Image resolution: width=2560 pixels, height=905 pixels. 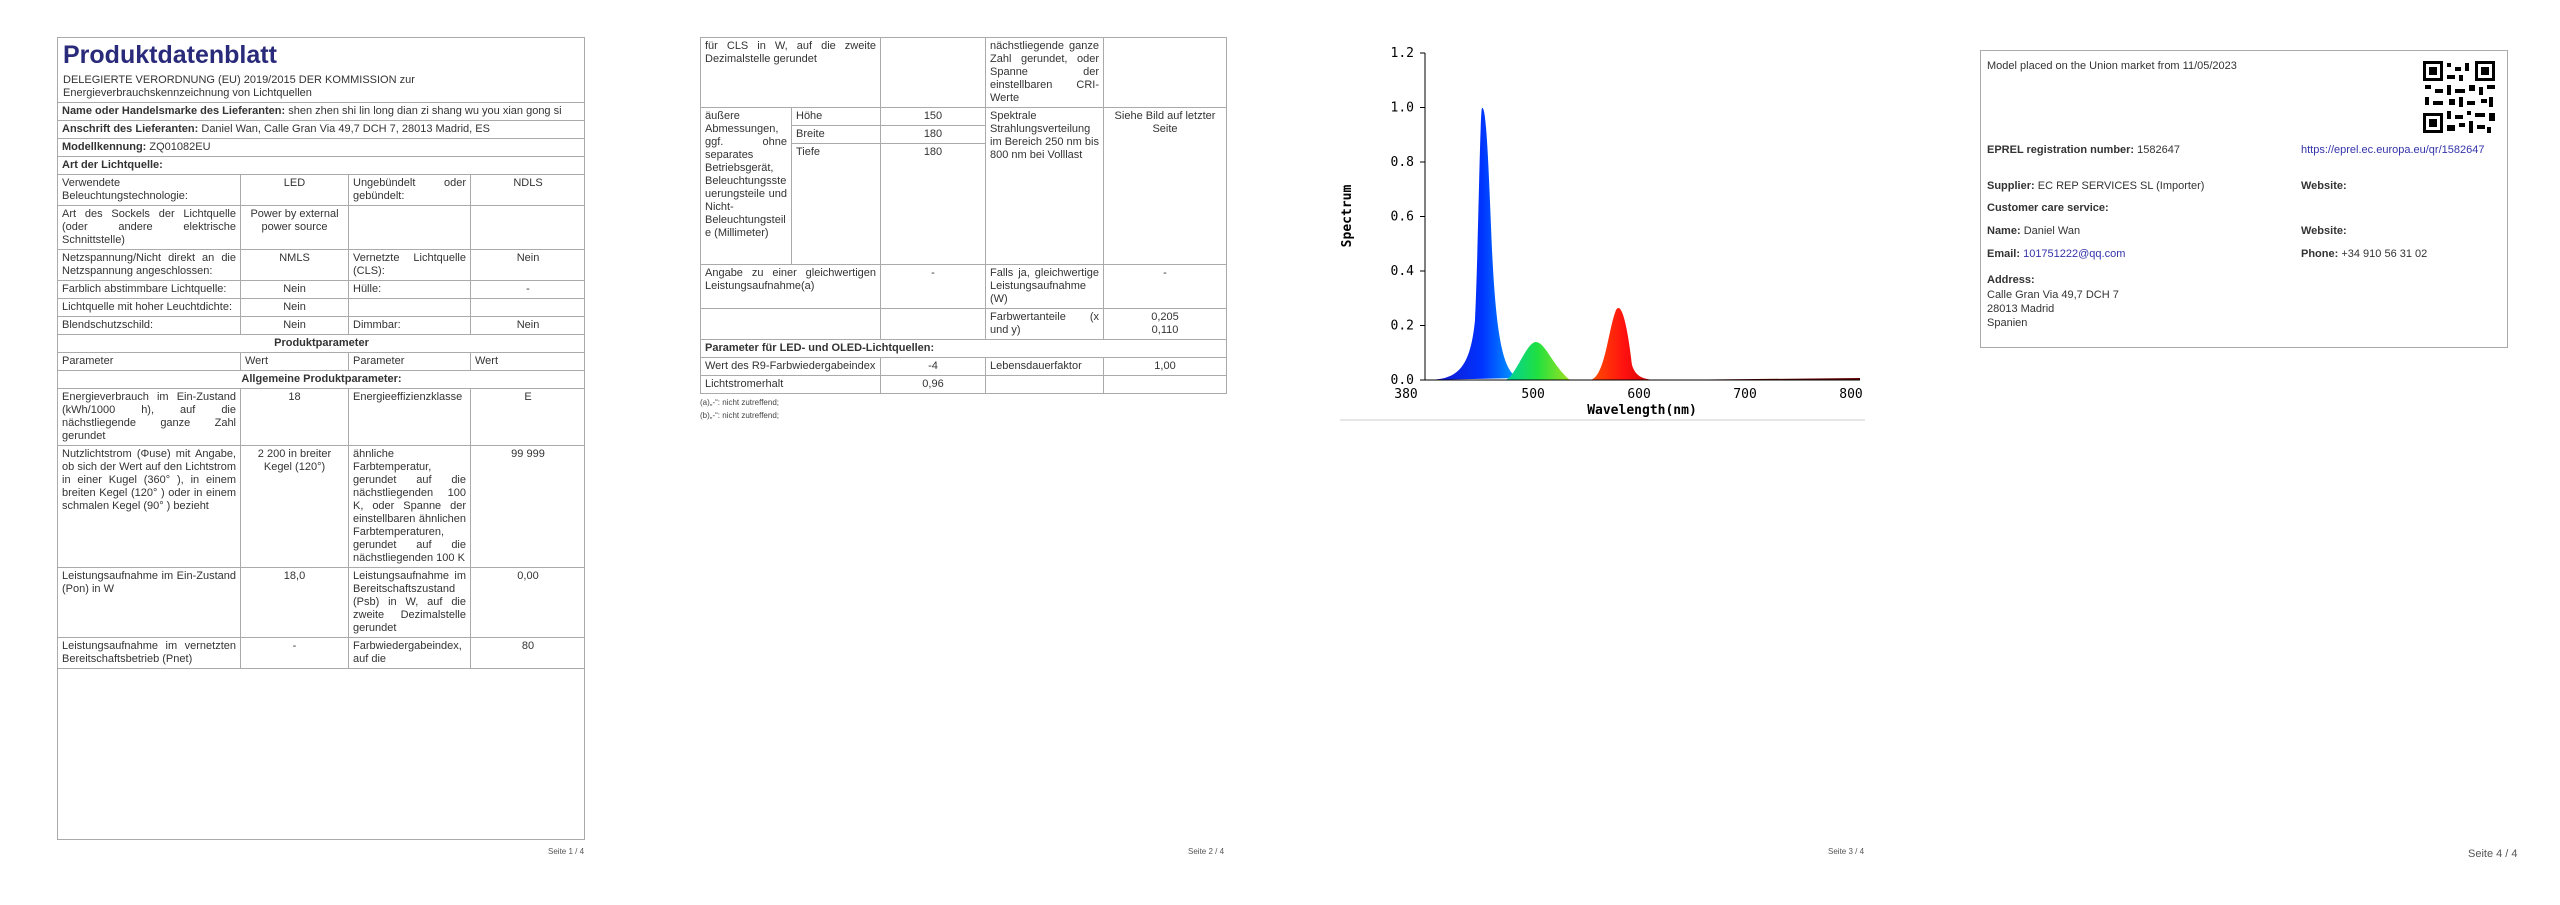 What do you see at coordinates (409, 265) in the screenshot?
I see `cell: Vernetzte Lichtquelle (CLS):` at bounding box center [409, 265].